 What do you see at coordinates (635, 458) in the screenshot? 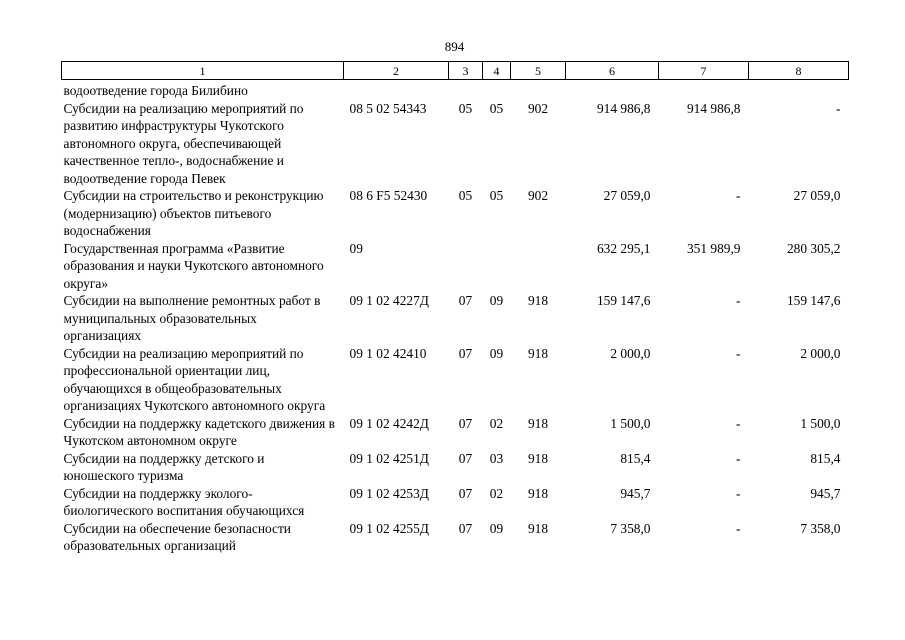
I see `cell-amount-total: 815,4` at bounding box center [635, 458].